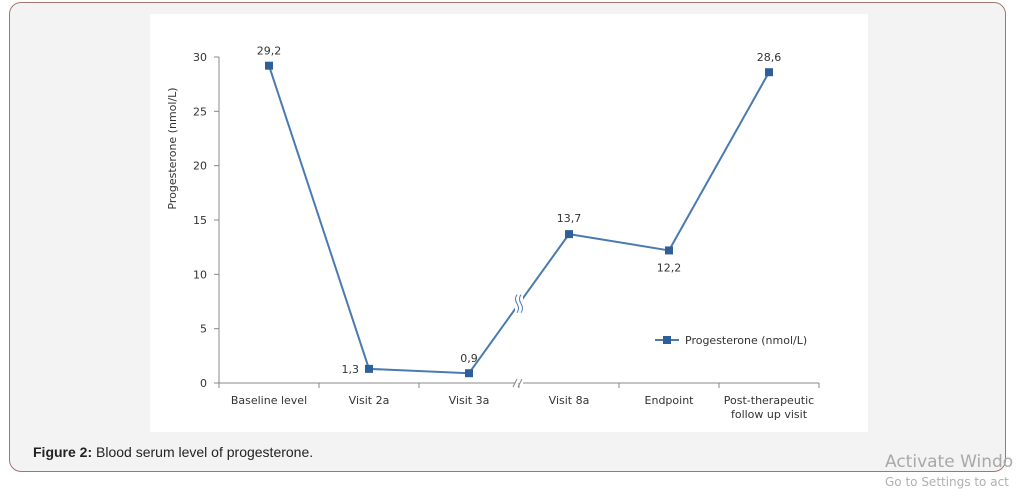 This screenshot has width=1021, height=489. Describe the element at coordinates (670, 400) in the screenshot. I see `x-tick-label: Endpoint` at that location.